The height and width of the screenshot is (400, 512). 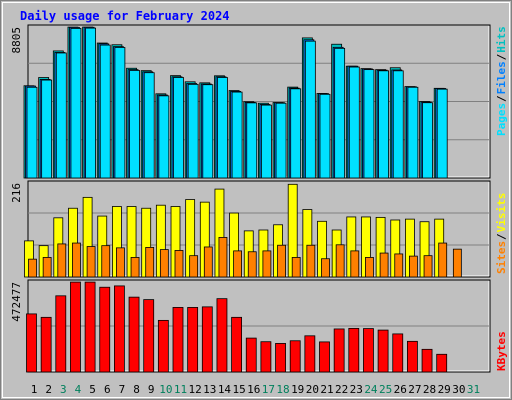 What do you see at coordinates (48, 389) in the screenshot?
I see `x-tick-label-day-2: 2` at bounding box center [48, 389].